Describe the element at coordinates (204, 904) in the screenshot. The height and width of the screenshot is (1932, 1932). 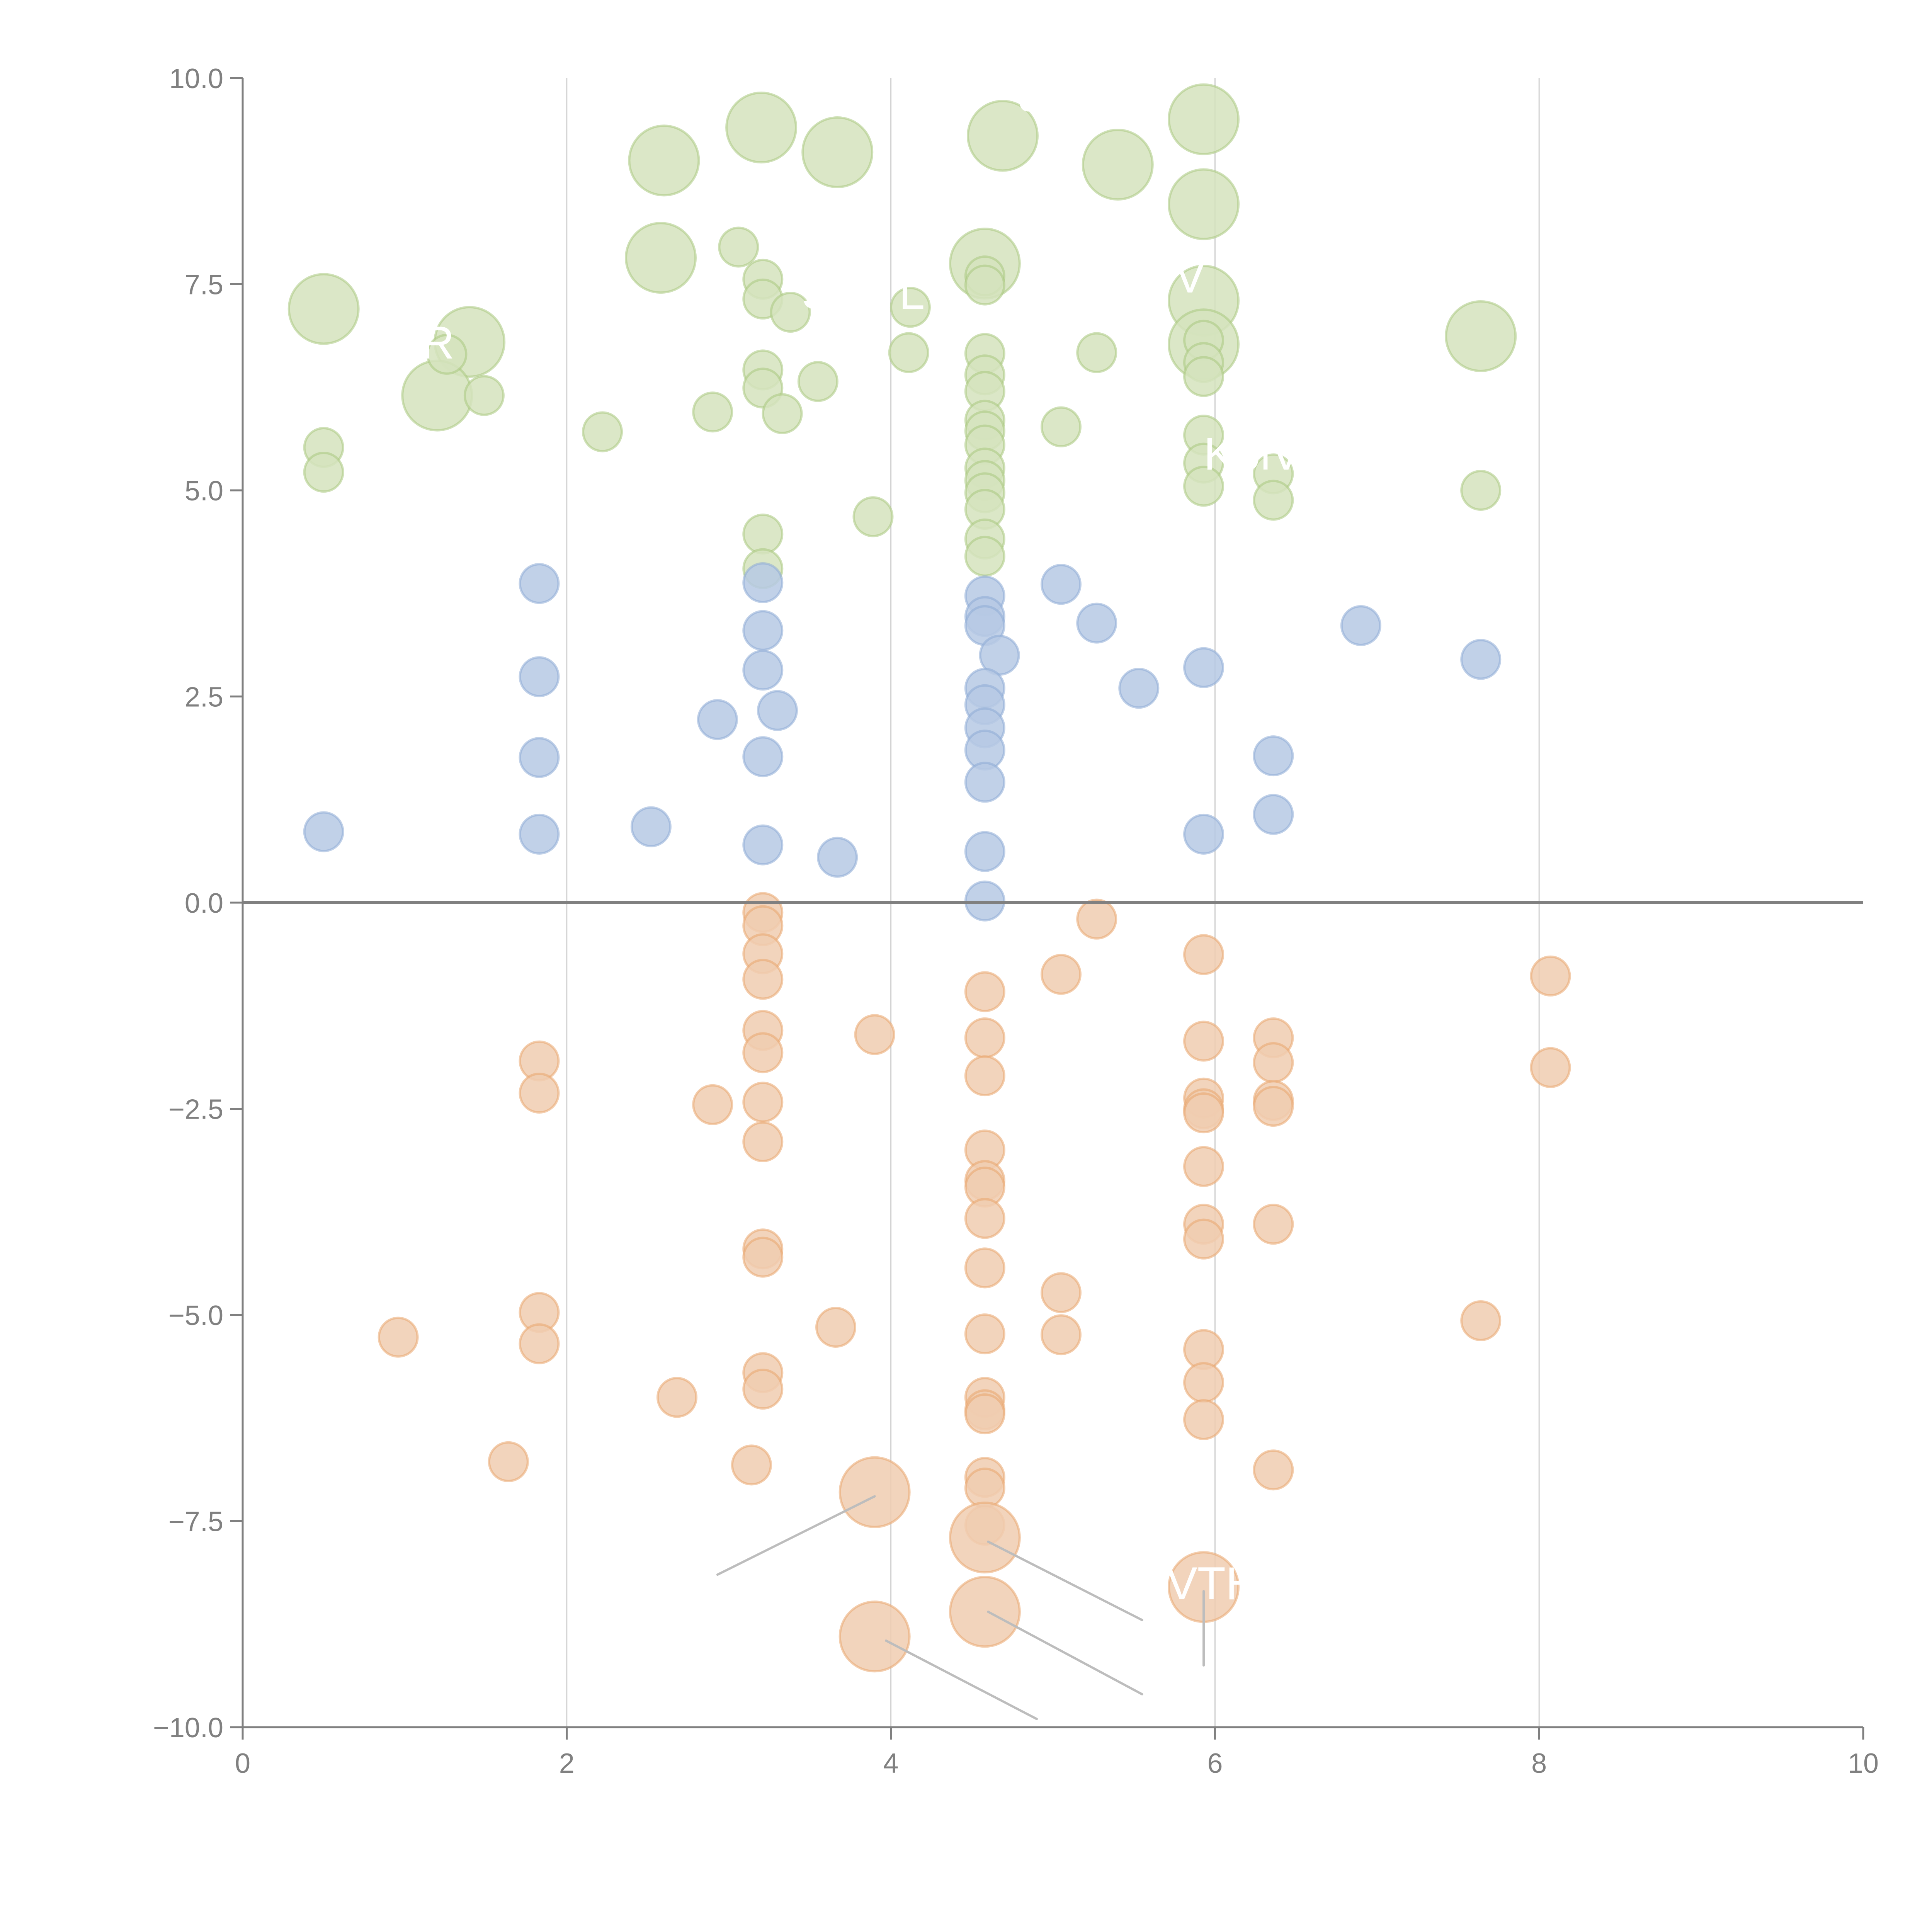
I see `y-tick-label: 0.0` at that location.